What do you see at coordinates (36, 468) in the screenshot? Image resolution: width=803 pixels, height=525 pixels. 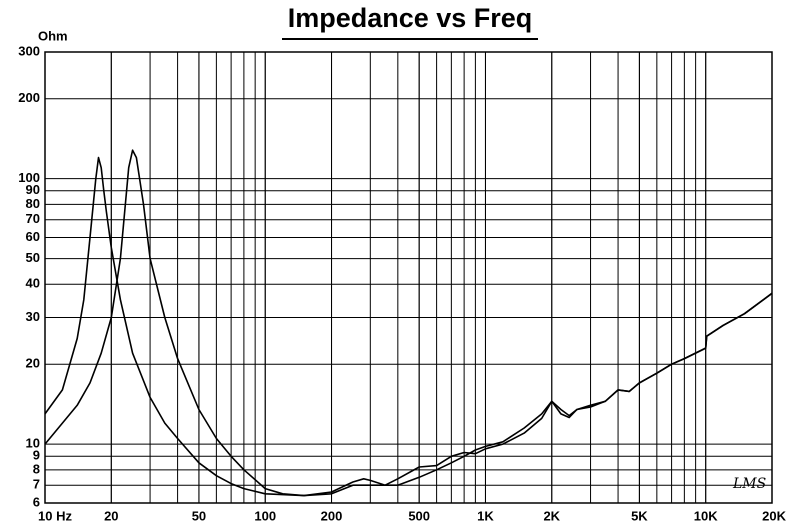 I see `y-tick-label: 8` at bounding box center [36, 468].